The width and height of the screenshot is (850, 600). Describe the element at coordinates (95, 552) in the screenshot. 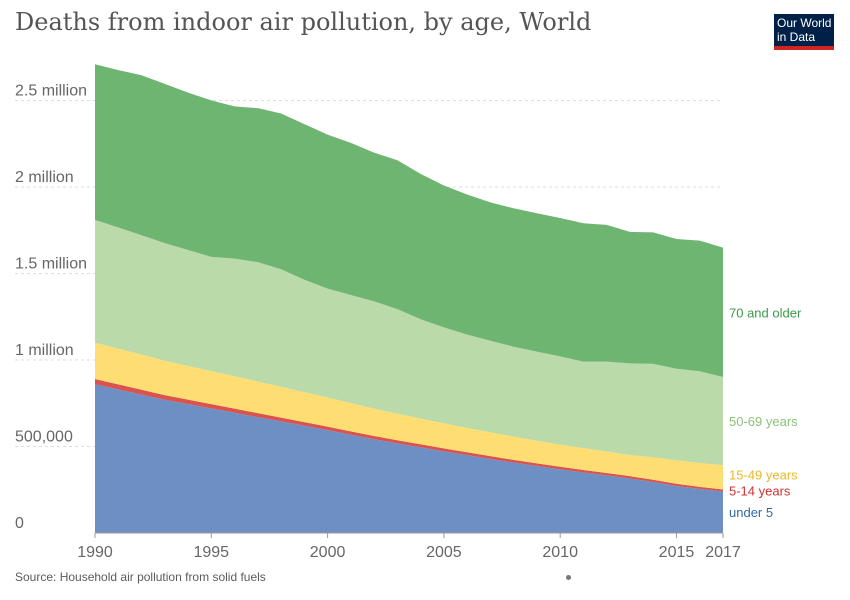

I see `x-tick-label-0: 1990` at that location.